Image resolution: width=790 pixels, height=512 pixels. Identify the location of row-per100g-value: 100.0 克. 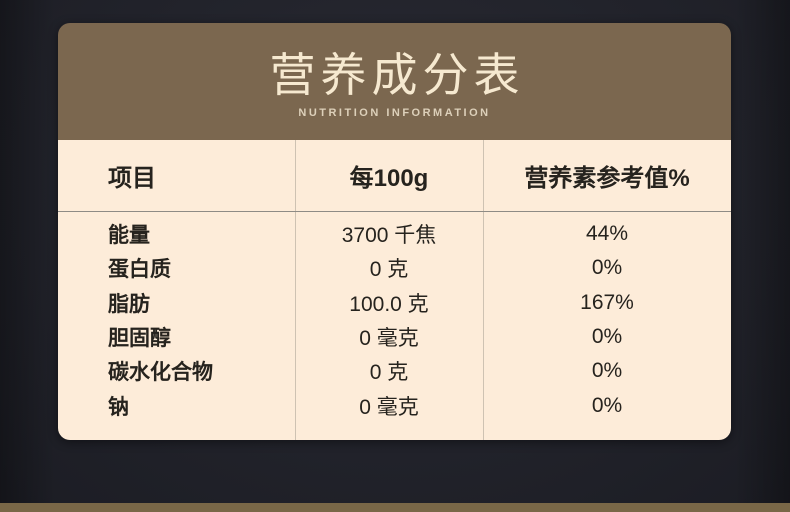
(389, 304).